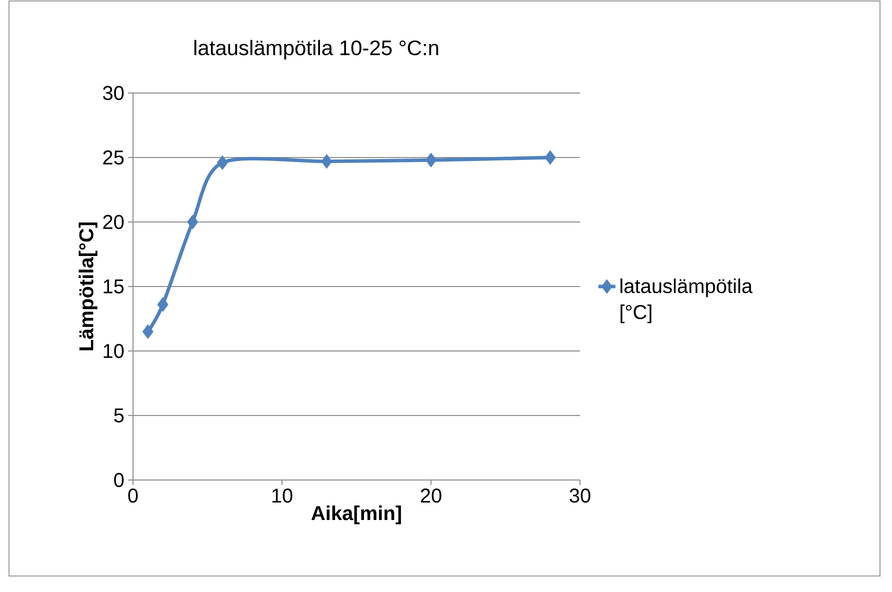  Describe the element at coordinates (356, 515) in the screenshot. I see `x-axis-title: Aika[min]` at that location.